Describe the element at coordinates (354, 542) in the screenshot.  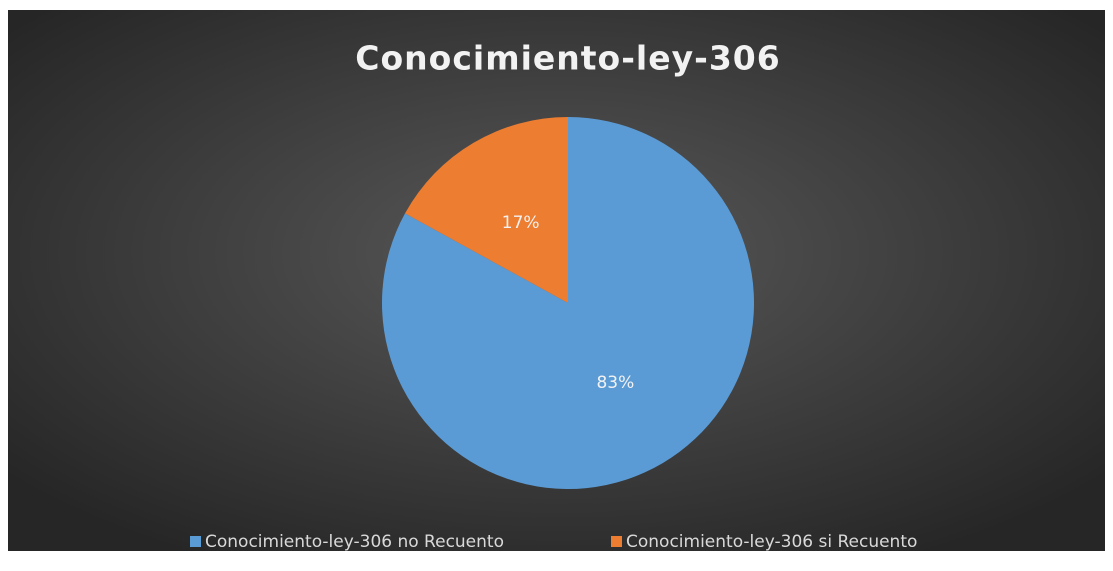
I see `legend-label: Conocimiento-ley-306 no Recuento` at that location.